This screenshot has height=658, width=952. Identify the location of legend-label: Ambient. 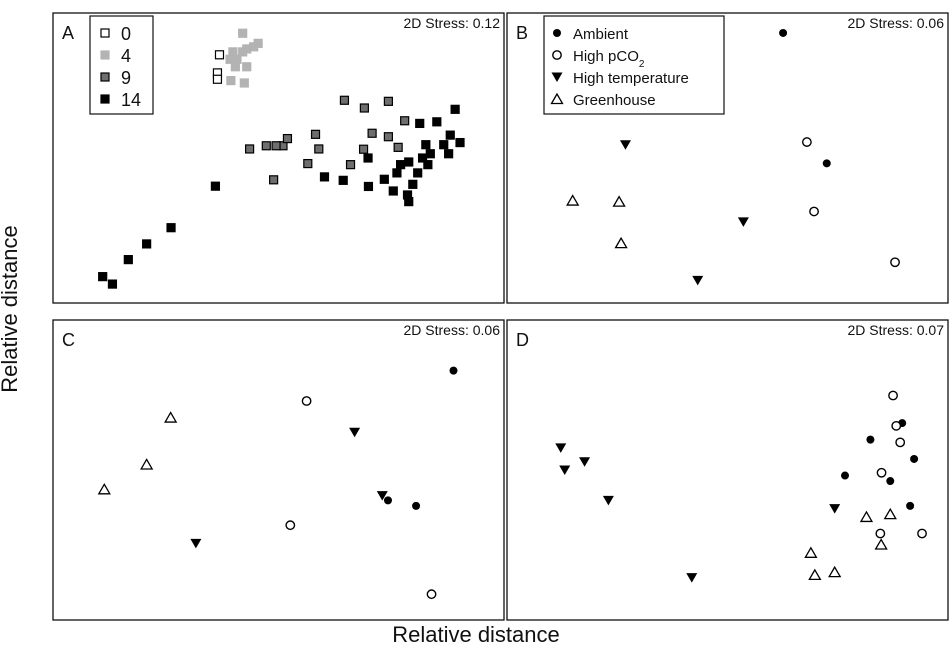
(601, 34).